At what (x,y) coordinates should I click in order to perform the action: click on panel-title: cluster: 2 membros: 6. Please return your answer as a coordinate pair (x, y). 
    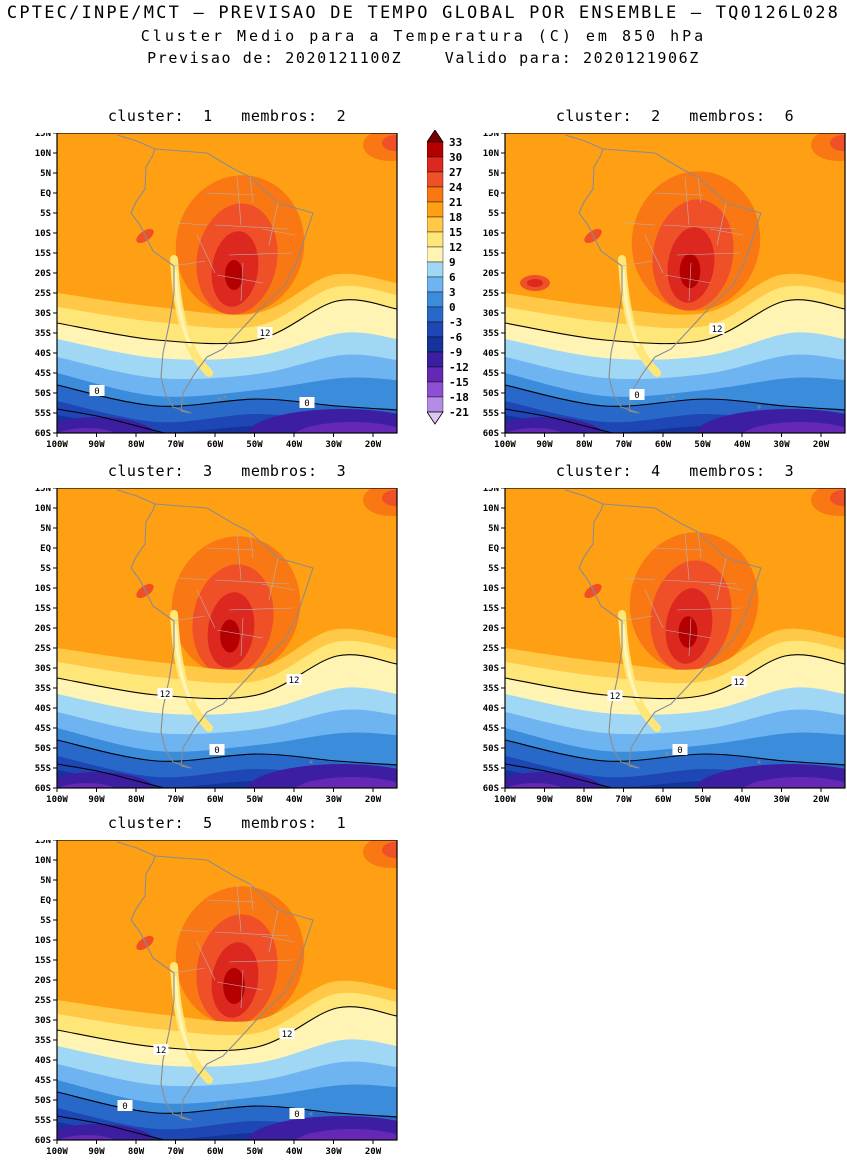
    Looking at the image, I should click on (675, 116).